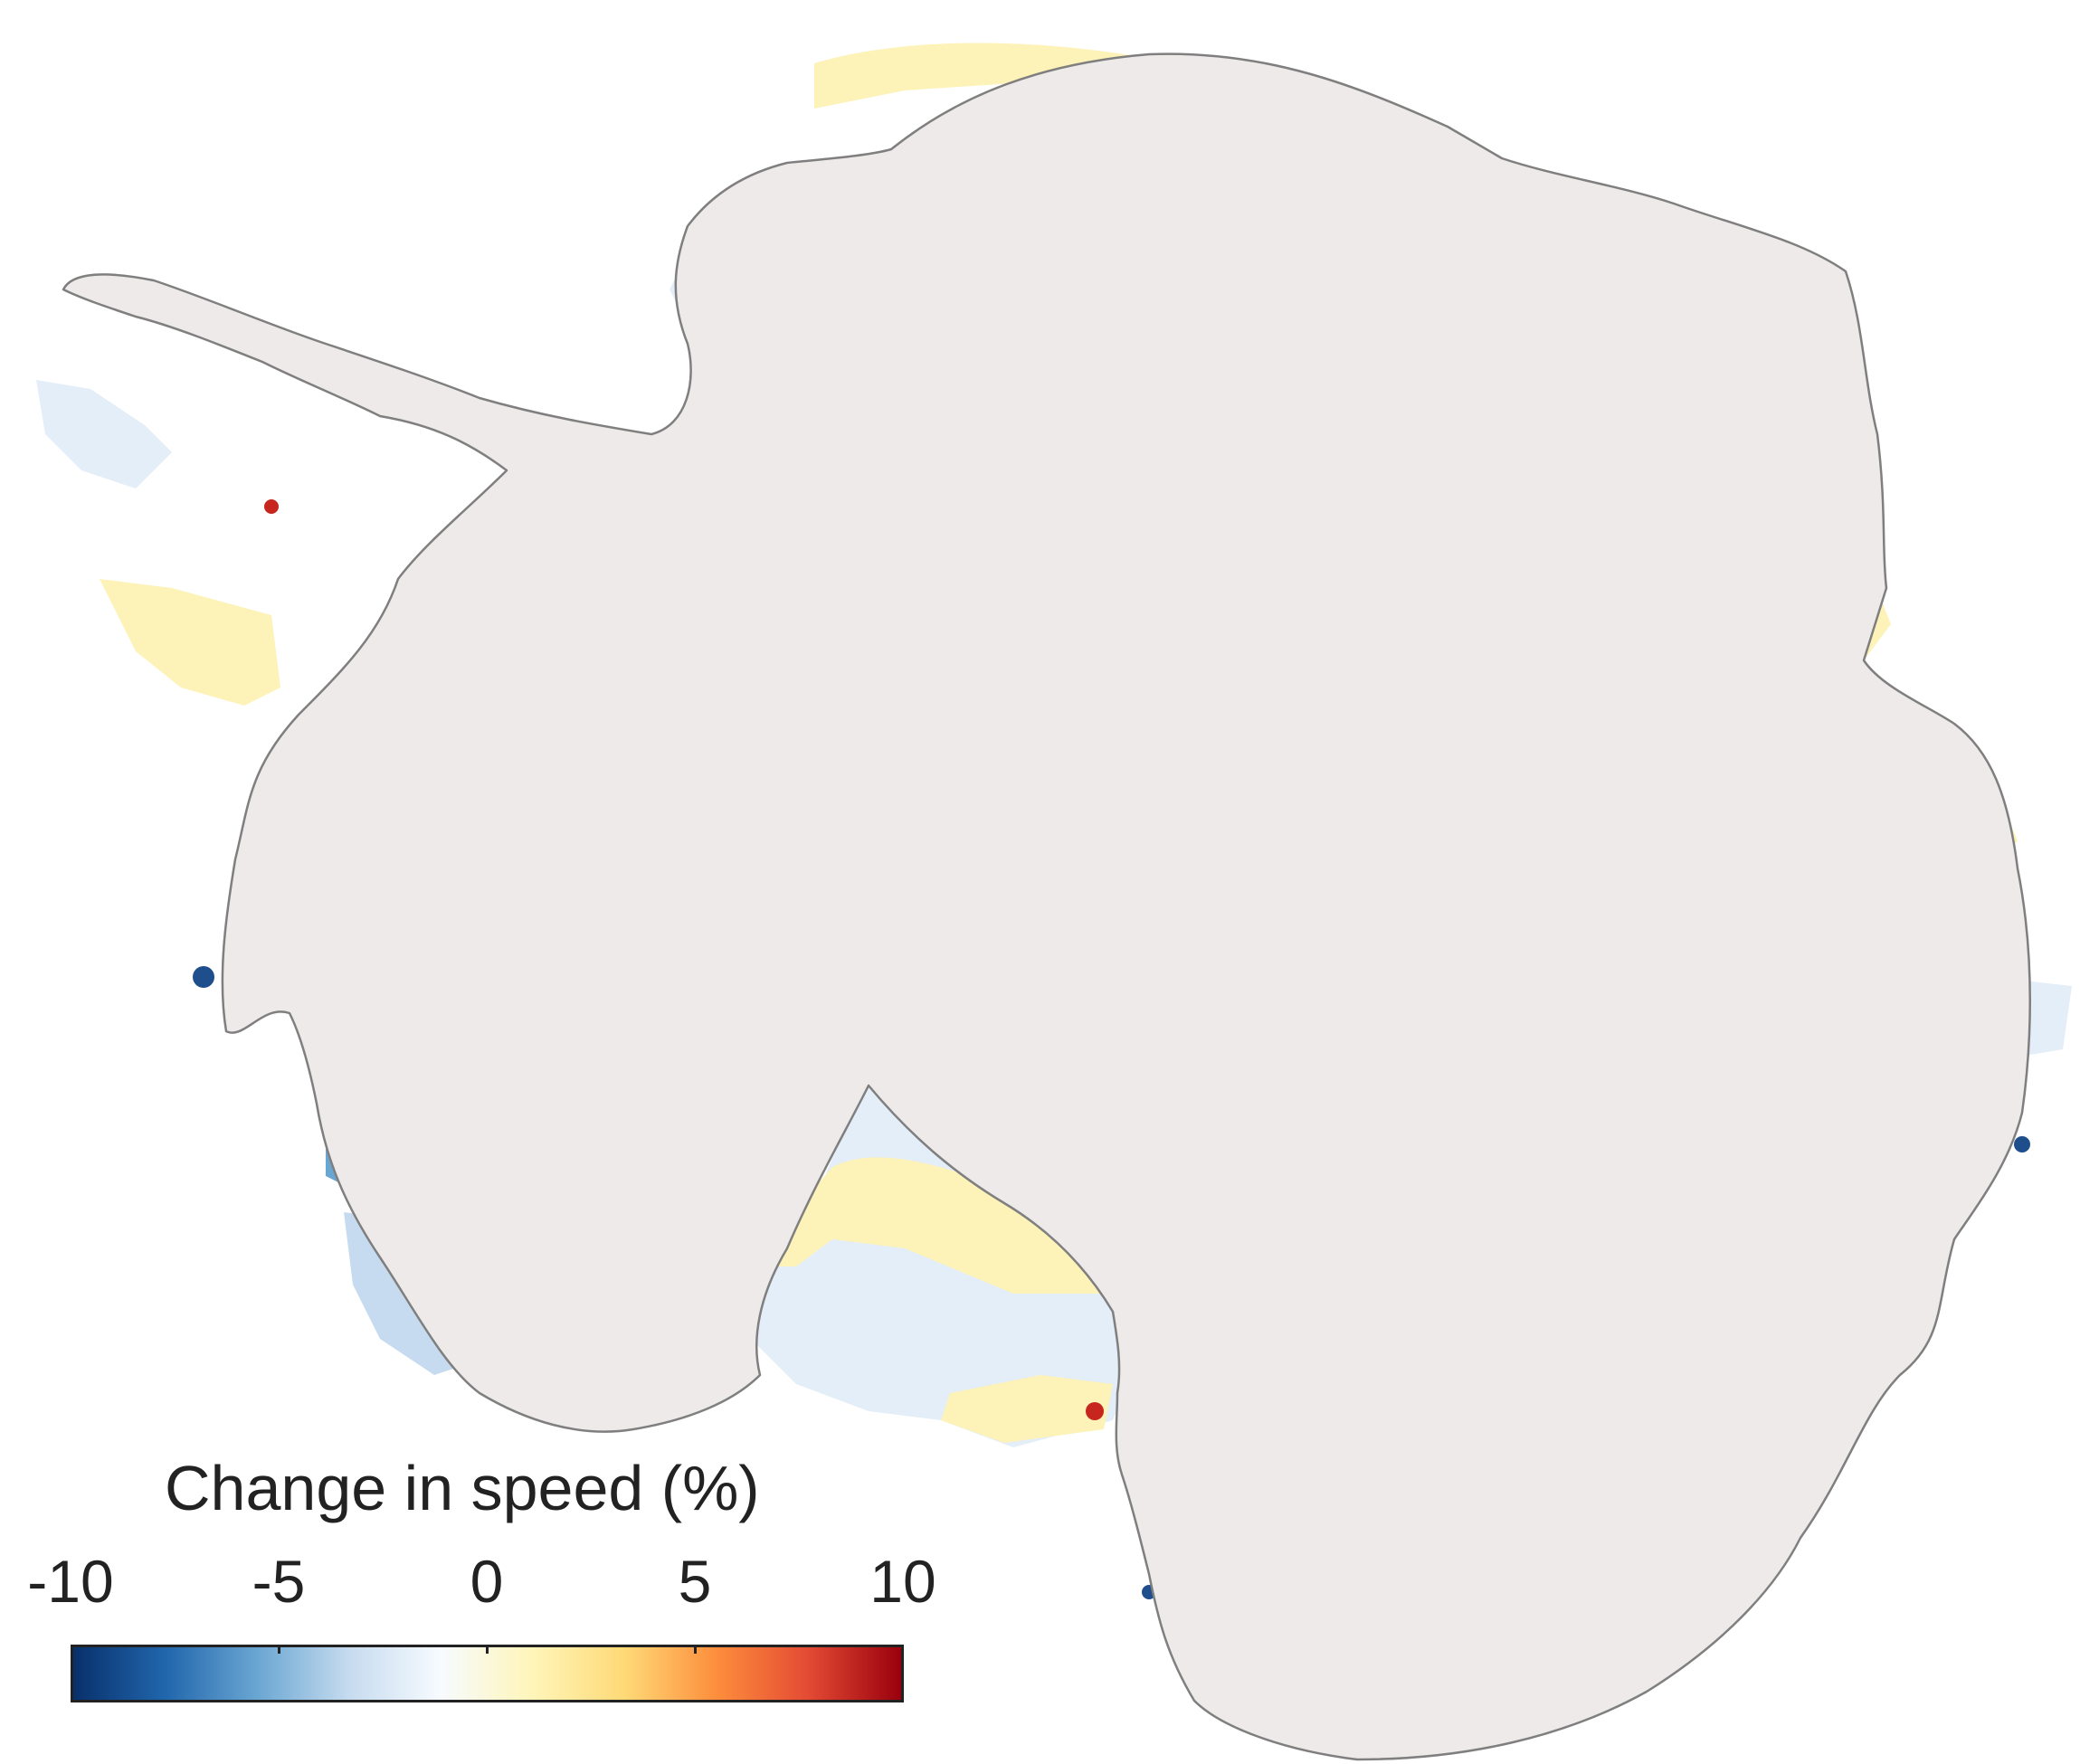  I want to click on george-vi-shelf, so click(190, 642).